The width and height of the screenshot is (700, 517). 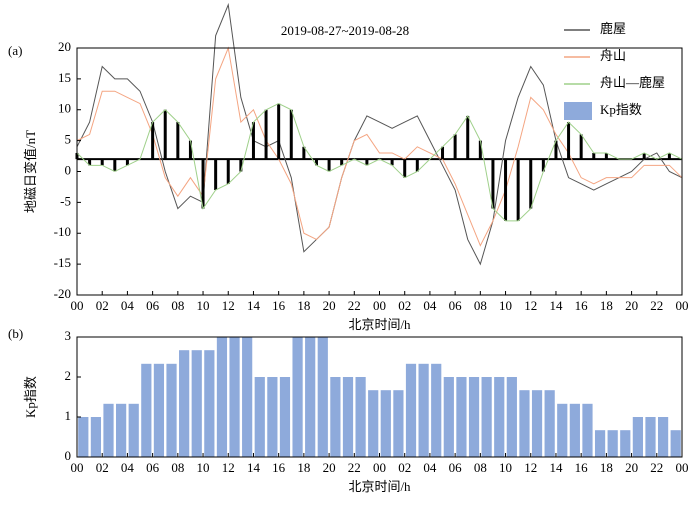 What do you see at coordinates (68, 169) in the screenshot?
I see `y-tick-label: 0` at bounding box center [68, 169].